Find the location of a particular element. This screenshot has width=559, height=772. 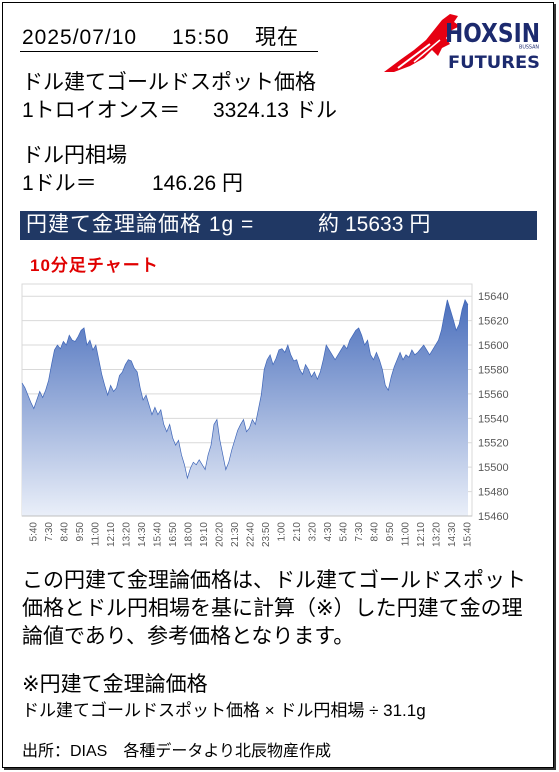

usdjpy-unit: 円 is located at coordinates (232, 183).